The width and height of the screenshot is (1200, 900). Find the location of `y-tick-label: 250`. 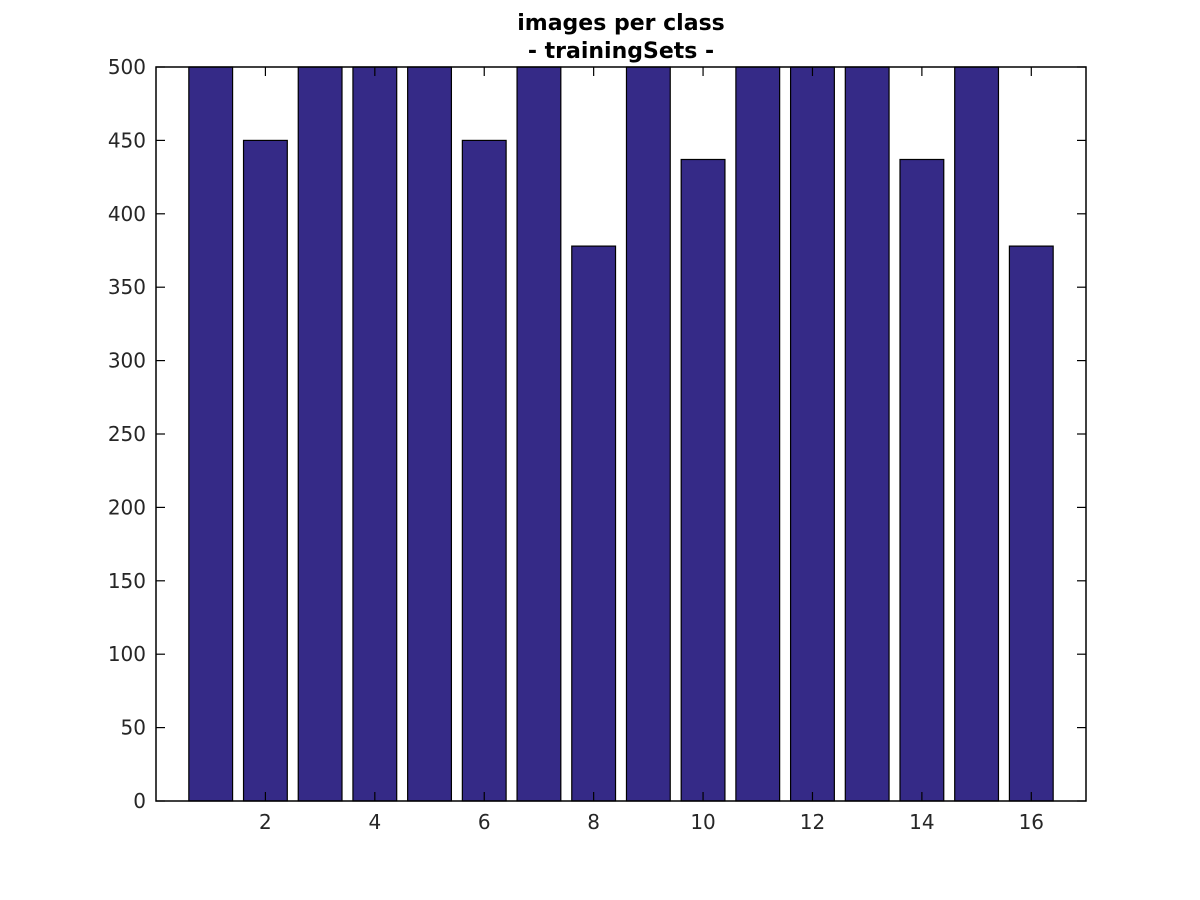

y-tick-label: 250 is located at coordinates (127, 434).